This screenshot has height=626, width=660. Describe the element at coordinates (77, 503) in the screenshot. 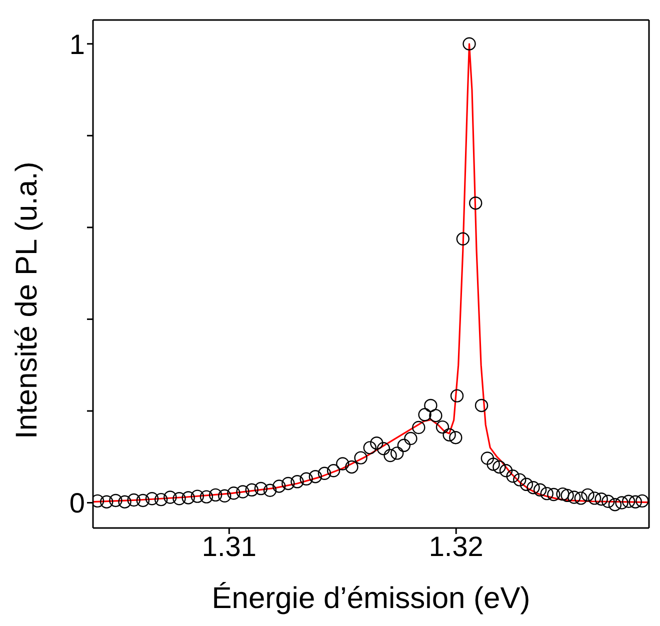

I see `y-tick-label: 0` at that location.